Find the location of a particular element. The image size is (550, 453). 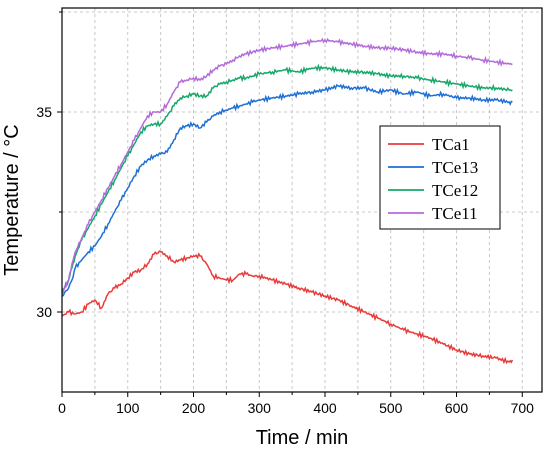

x-axis-title: Time / min is located at coordinates (302, 438).